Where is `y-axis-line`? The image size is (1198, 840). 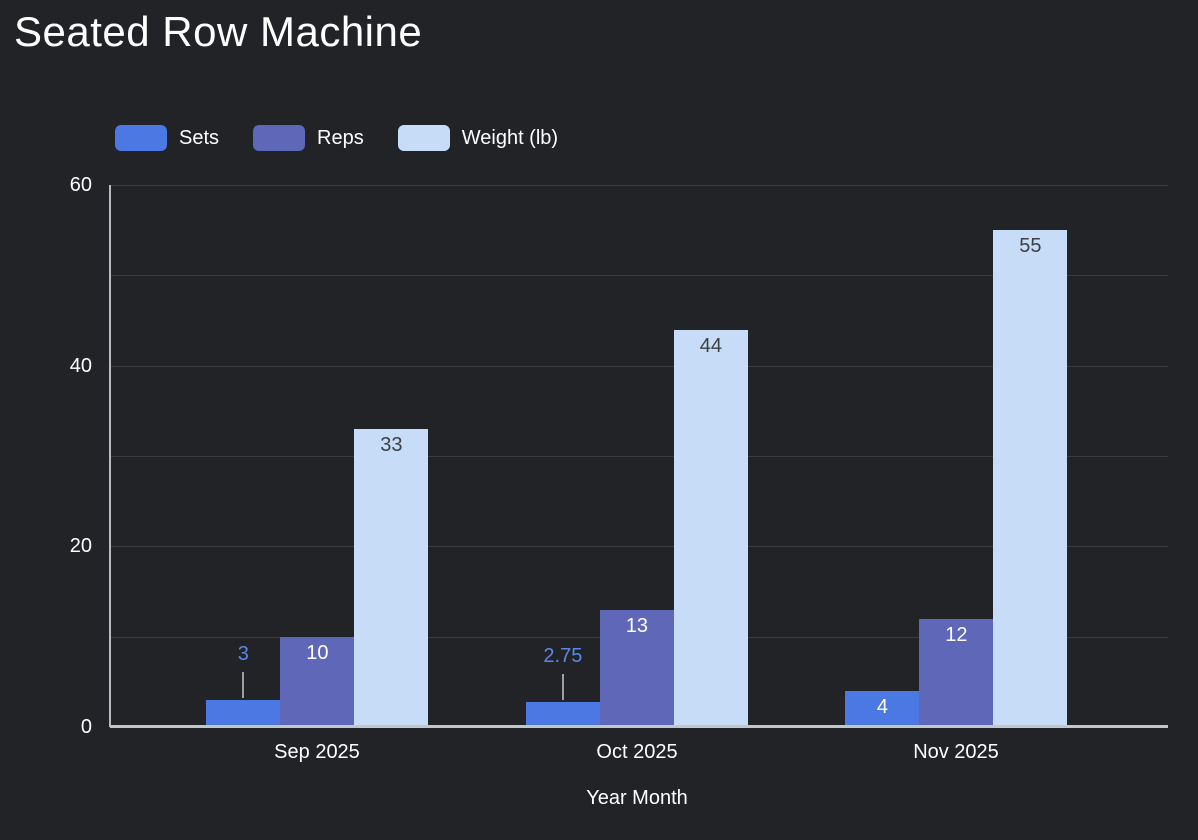
y-axis-line is located at coordinates (110, 456).